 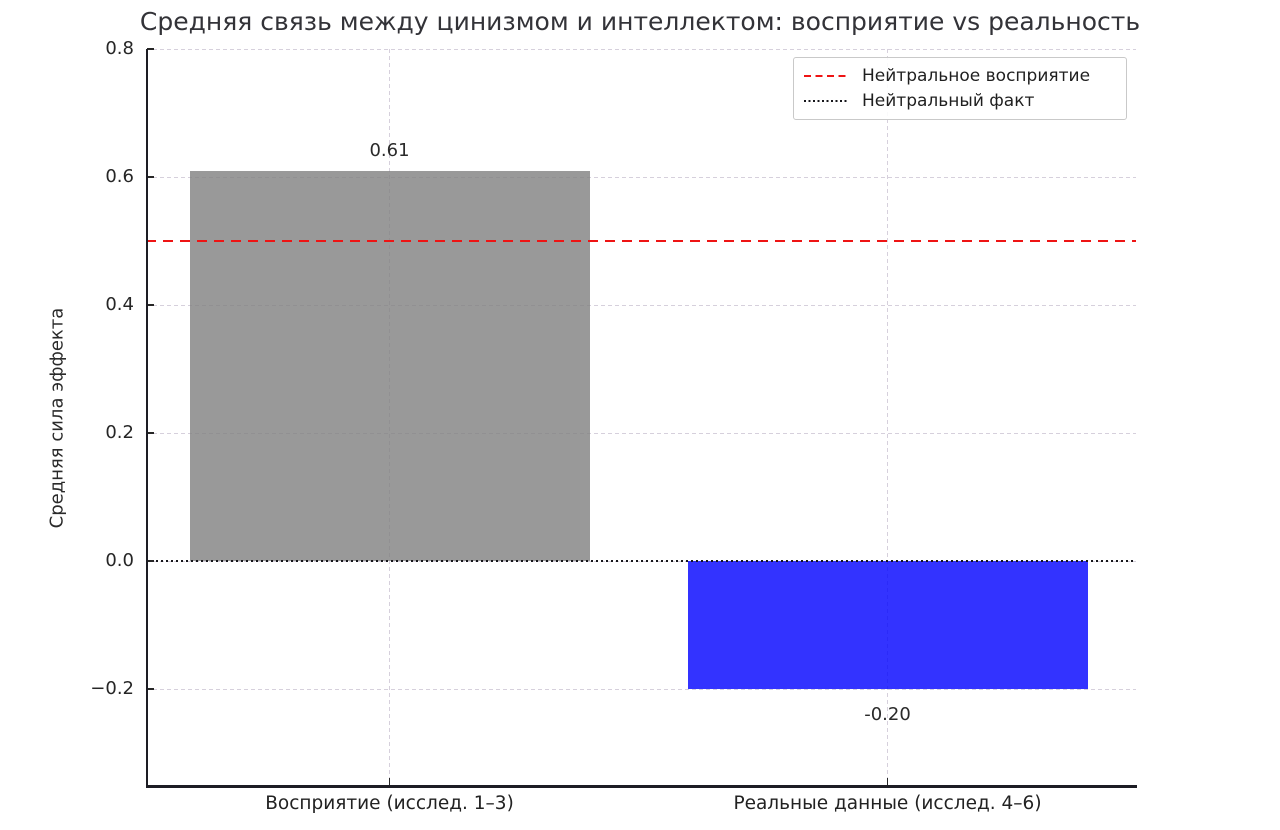 What do you see at coordinates (948, 101) in the screenshot?
I see `legend-label: Нейтральный факт` at bounding box center [948, 101].